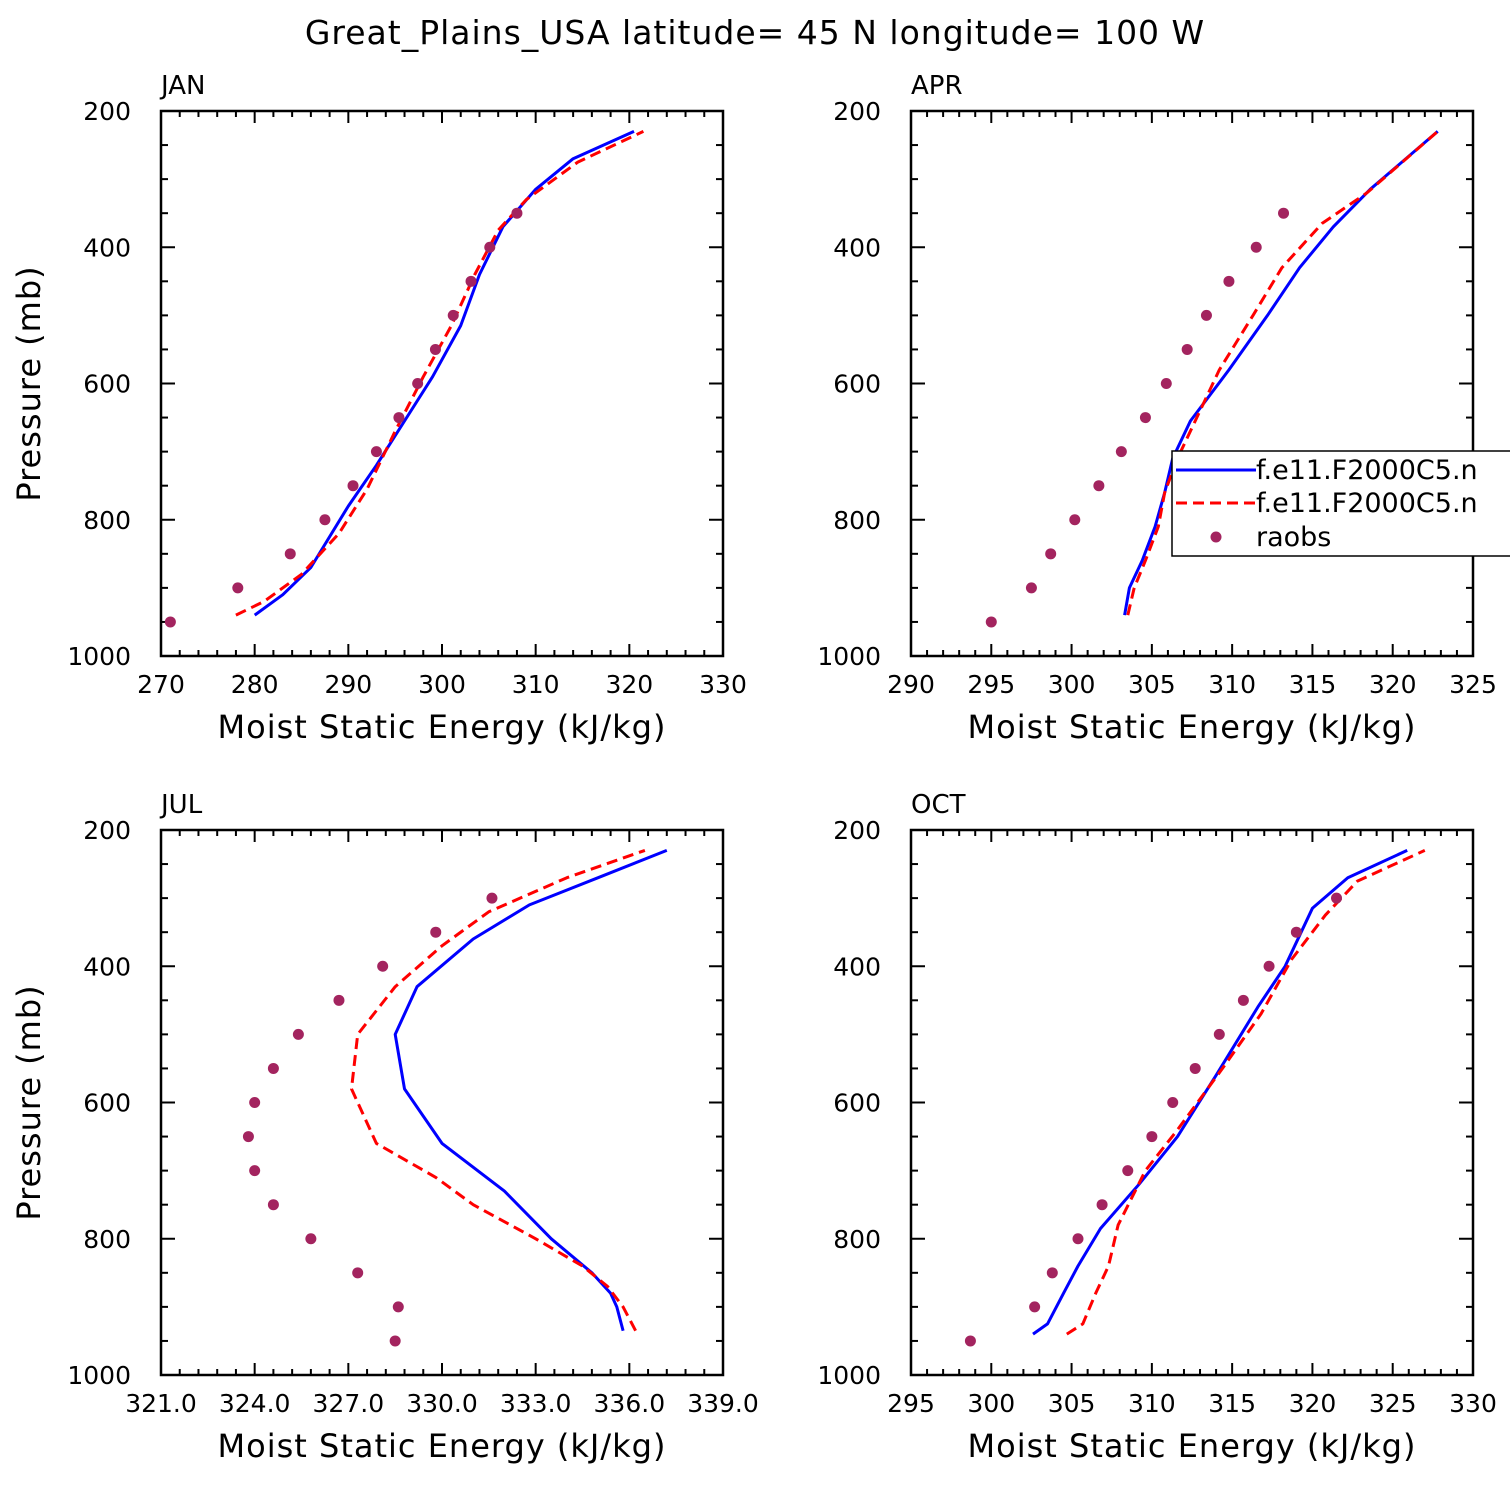 This screenshot has width=1510, height=1510. What do you see at coordinates (348, 684) in the screenshot?
I see `x-tick-label: 290` at bounding box center [348, 684].